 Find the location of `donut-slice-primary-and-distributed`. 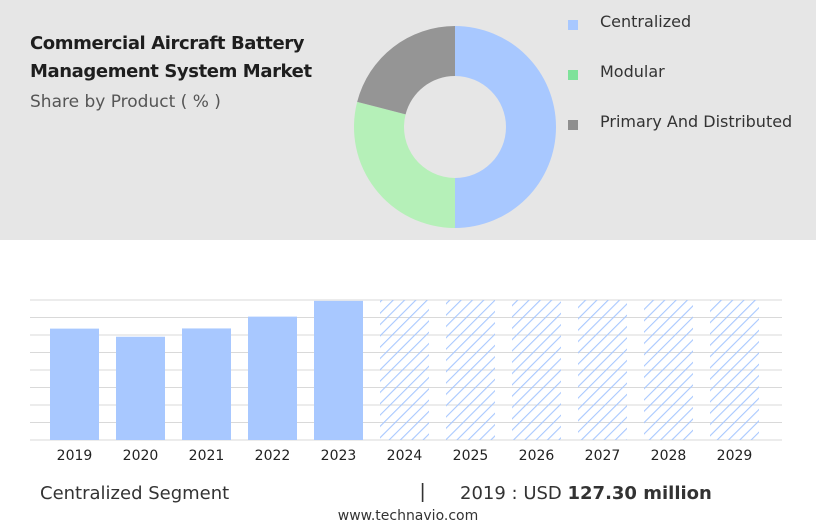

donut-slice-primary-and-distributed is located at coordinates (406, 70).